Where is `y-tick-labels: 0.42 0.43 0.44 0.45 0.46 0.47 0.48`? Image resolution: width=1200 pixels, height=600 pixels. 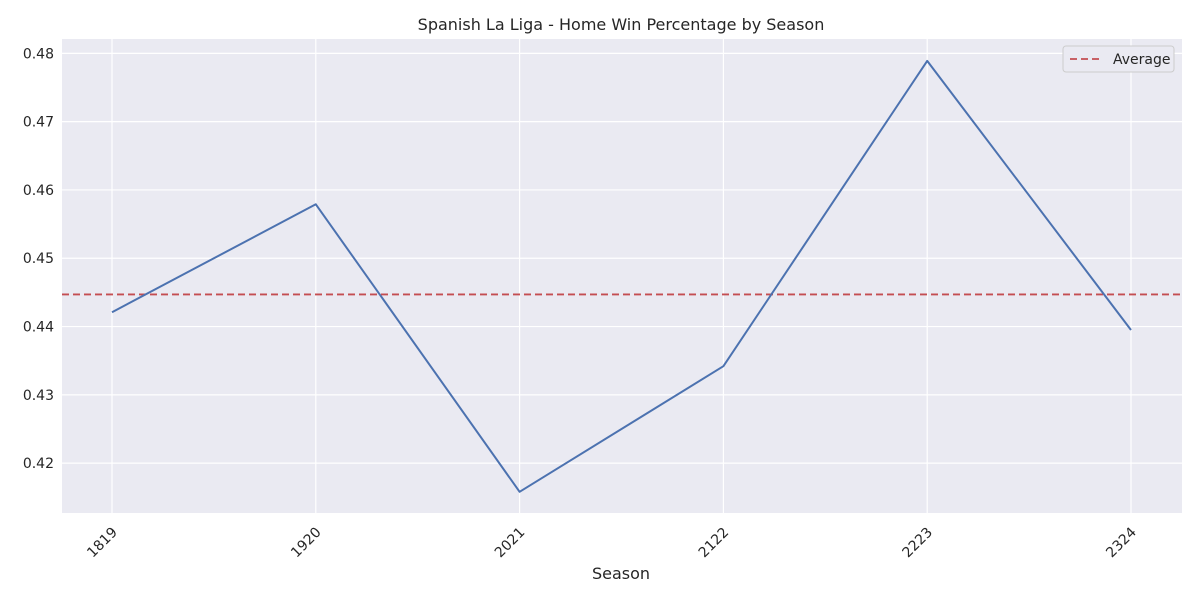 y-tick-labels: 0.42 0.43 0.44 0.45 0.46 0.47 0.48 is located at coordinates (38, 259).